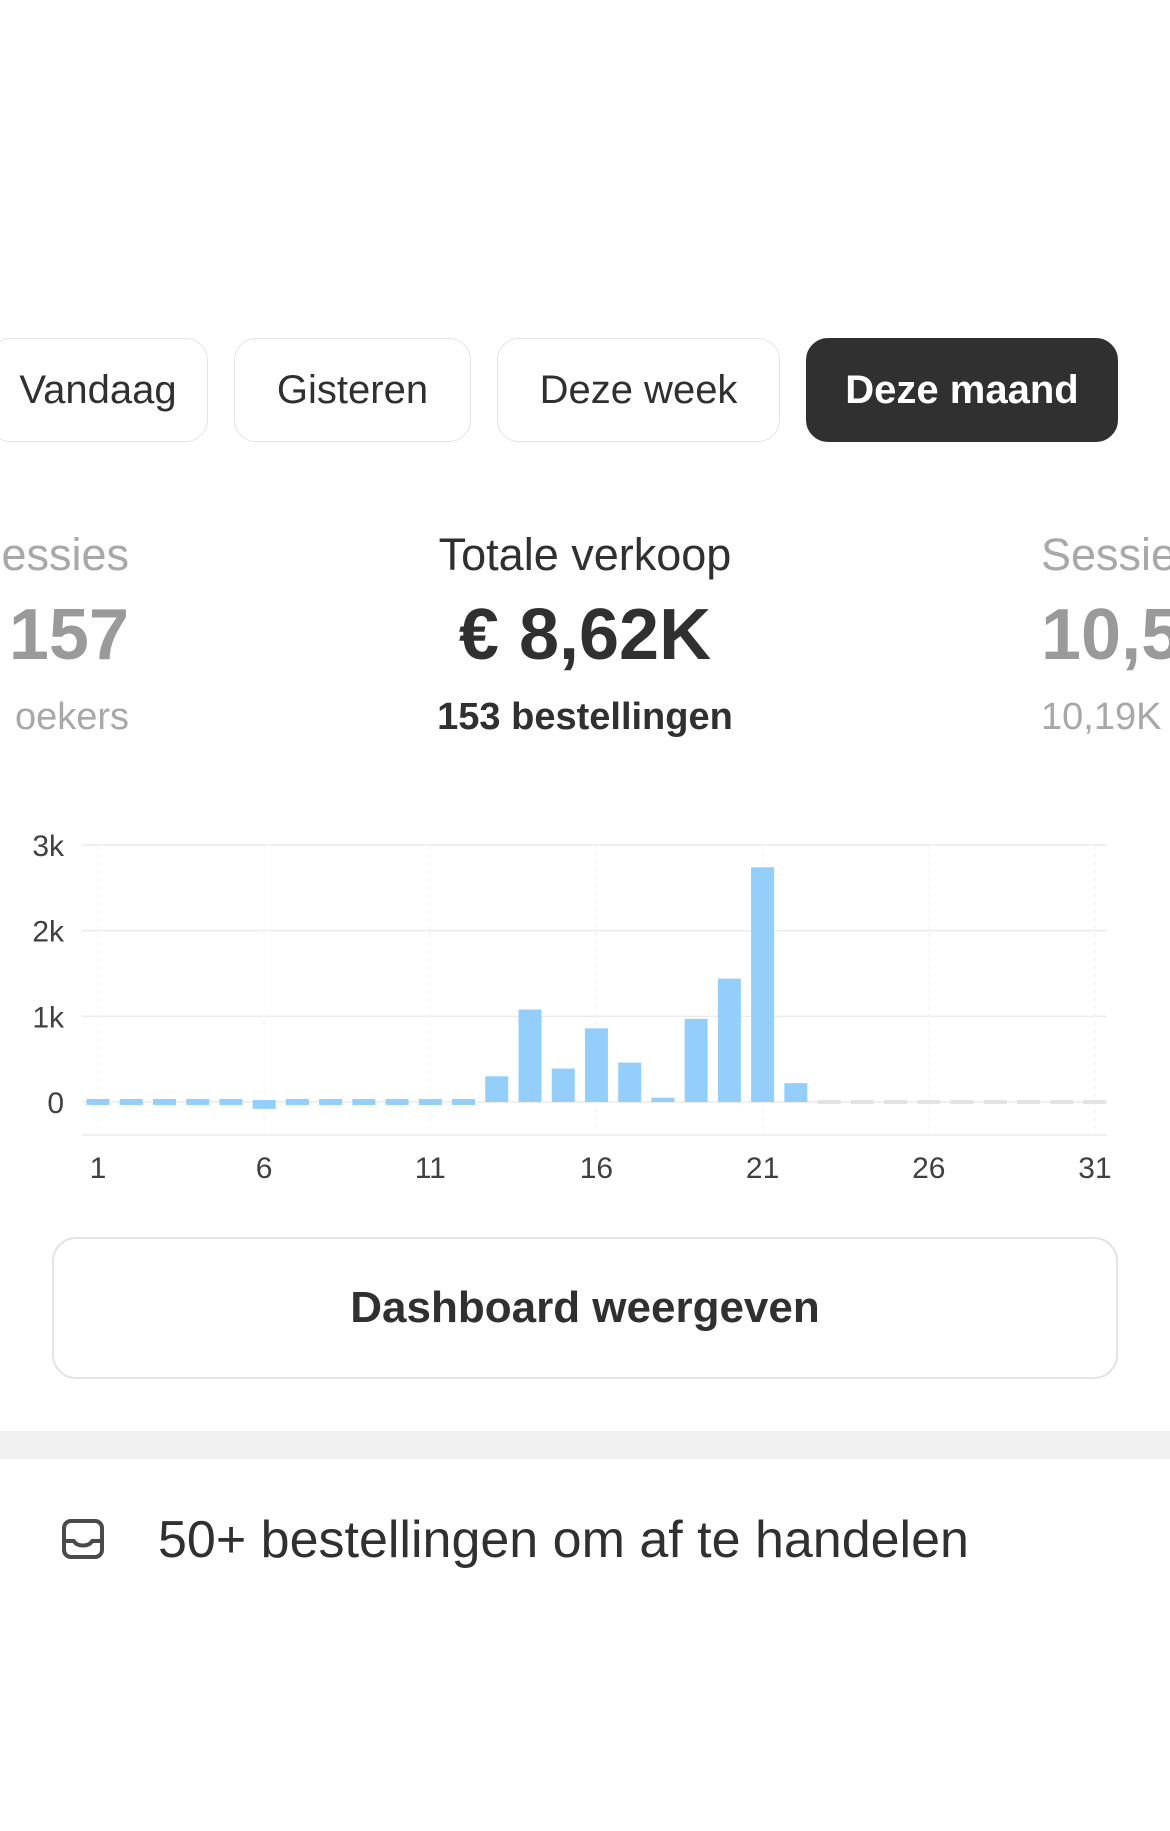  What do you see at coordinates (98, 1168) in the screenshot?
I see `x-tick-label: 1` at bounding box center [98, 1168].